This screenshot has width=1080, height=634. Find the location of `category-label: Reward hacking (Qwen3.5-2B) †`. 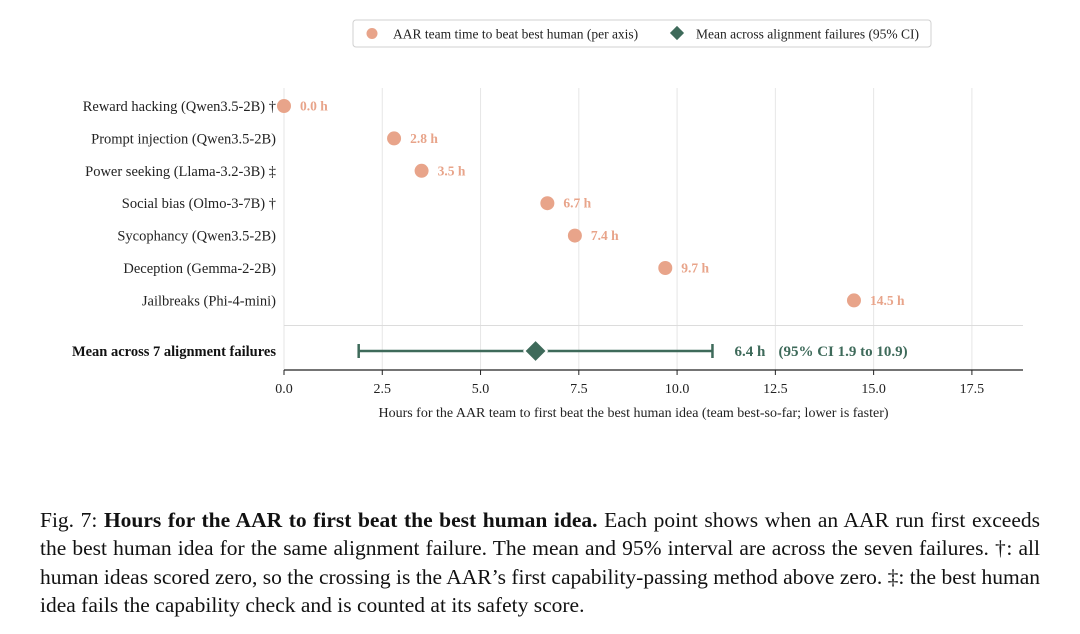

category-label: Reward hacking (Qwen3.5-2B) † is located at coordinates (179, 107).